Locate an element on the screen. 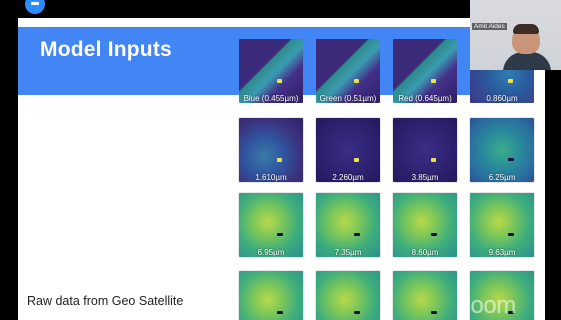  band-label: 2.260µm is located at coordinates (348, 177).